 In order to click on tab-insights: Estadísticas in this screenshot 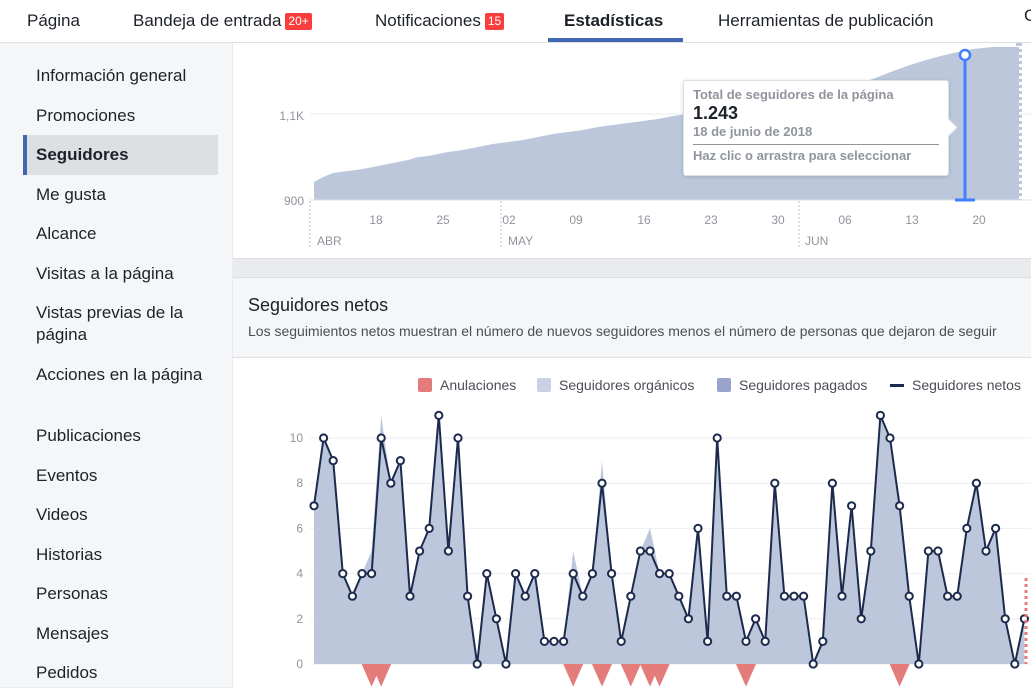, I will do `click(613, 21)`.